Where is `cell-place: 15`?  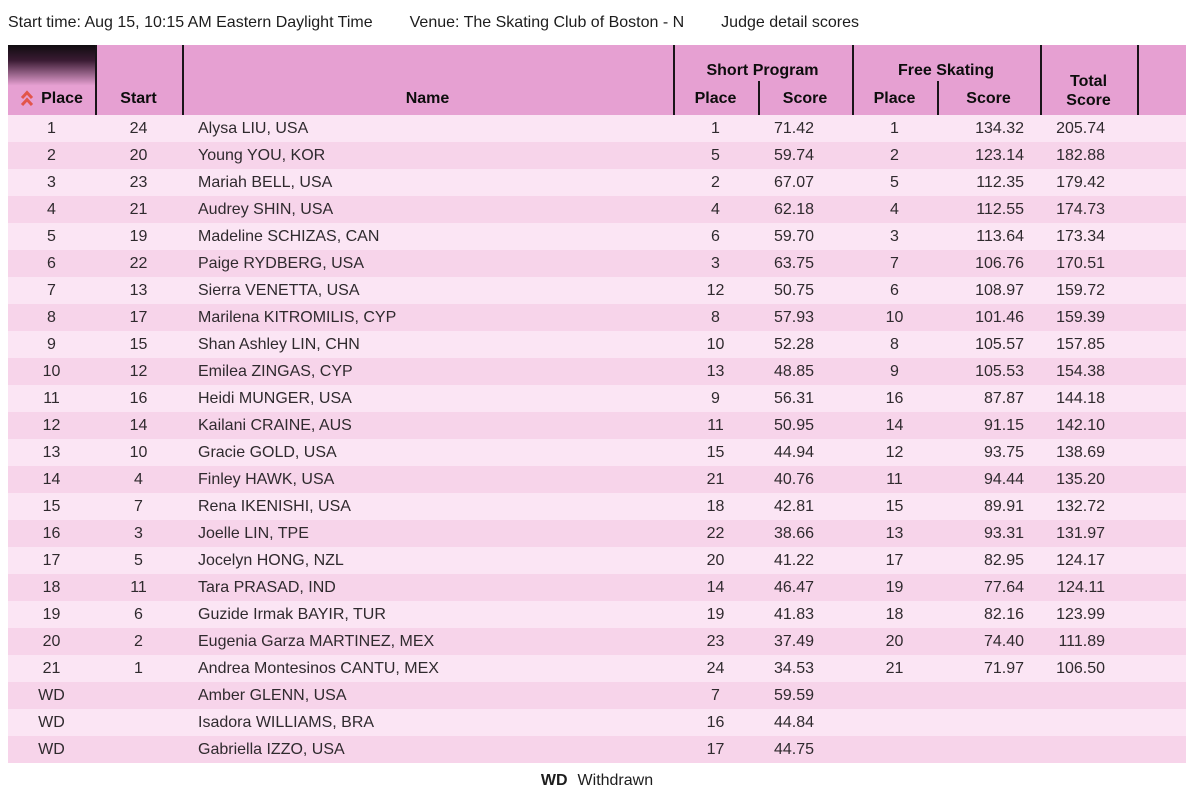 cell-place: 15 is located at coordinates (51, 506).